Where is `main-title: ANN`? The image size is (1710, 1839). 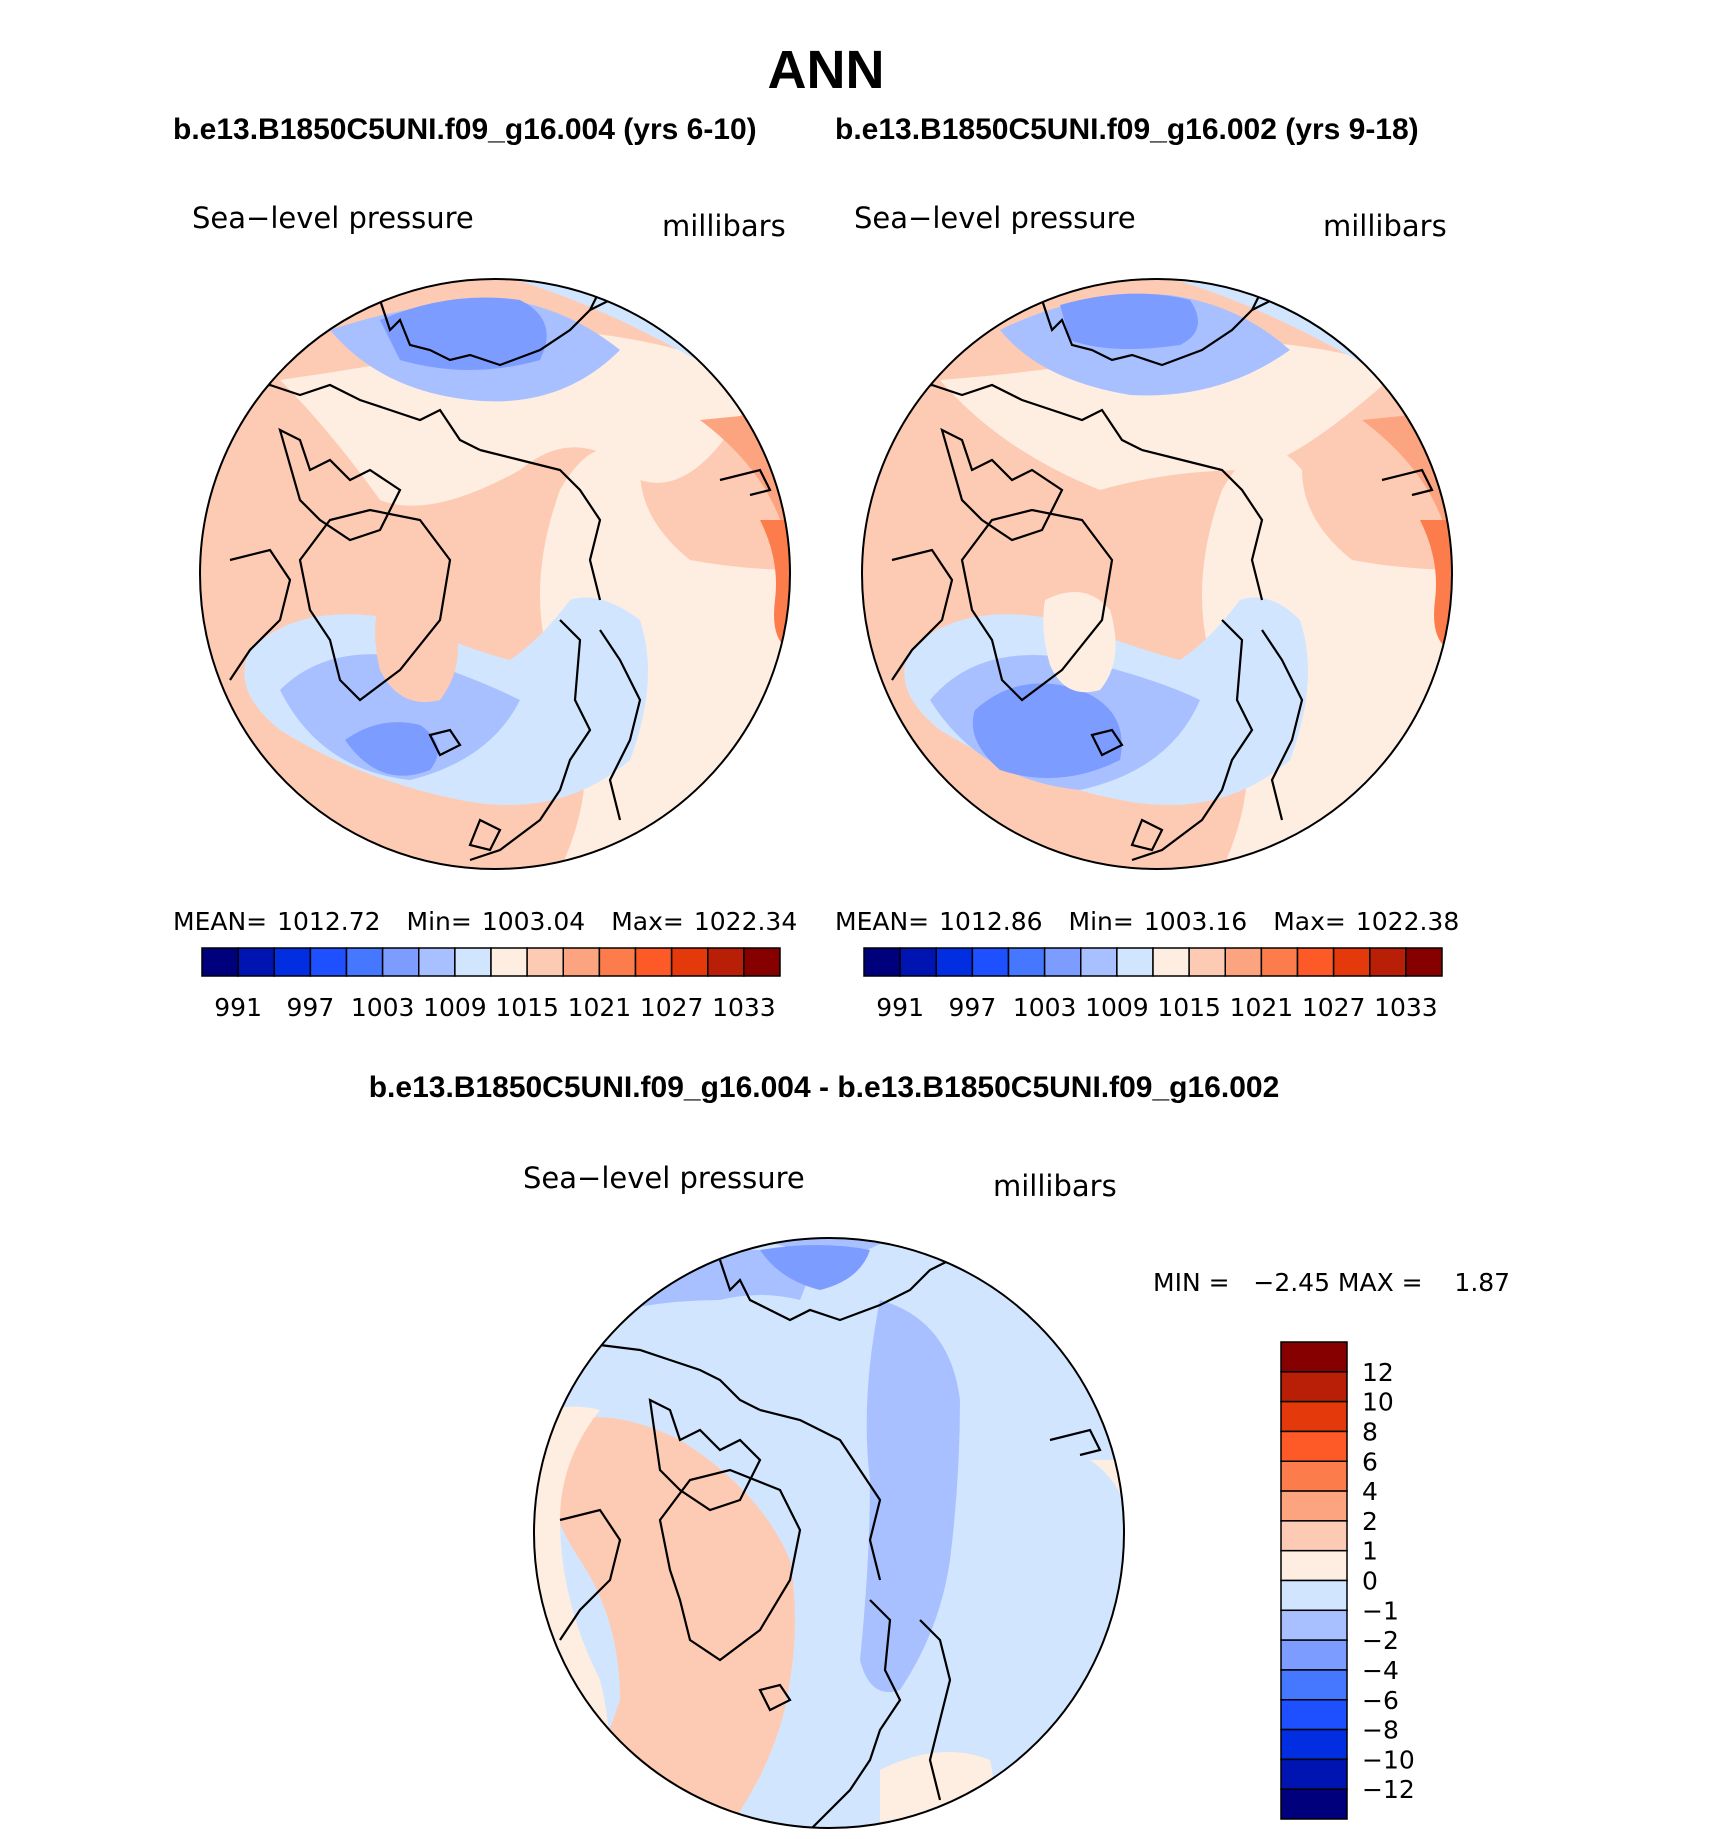
main-title: ANN is located at coordinates (826, 70).